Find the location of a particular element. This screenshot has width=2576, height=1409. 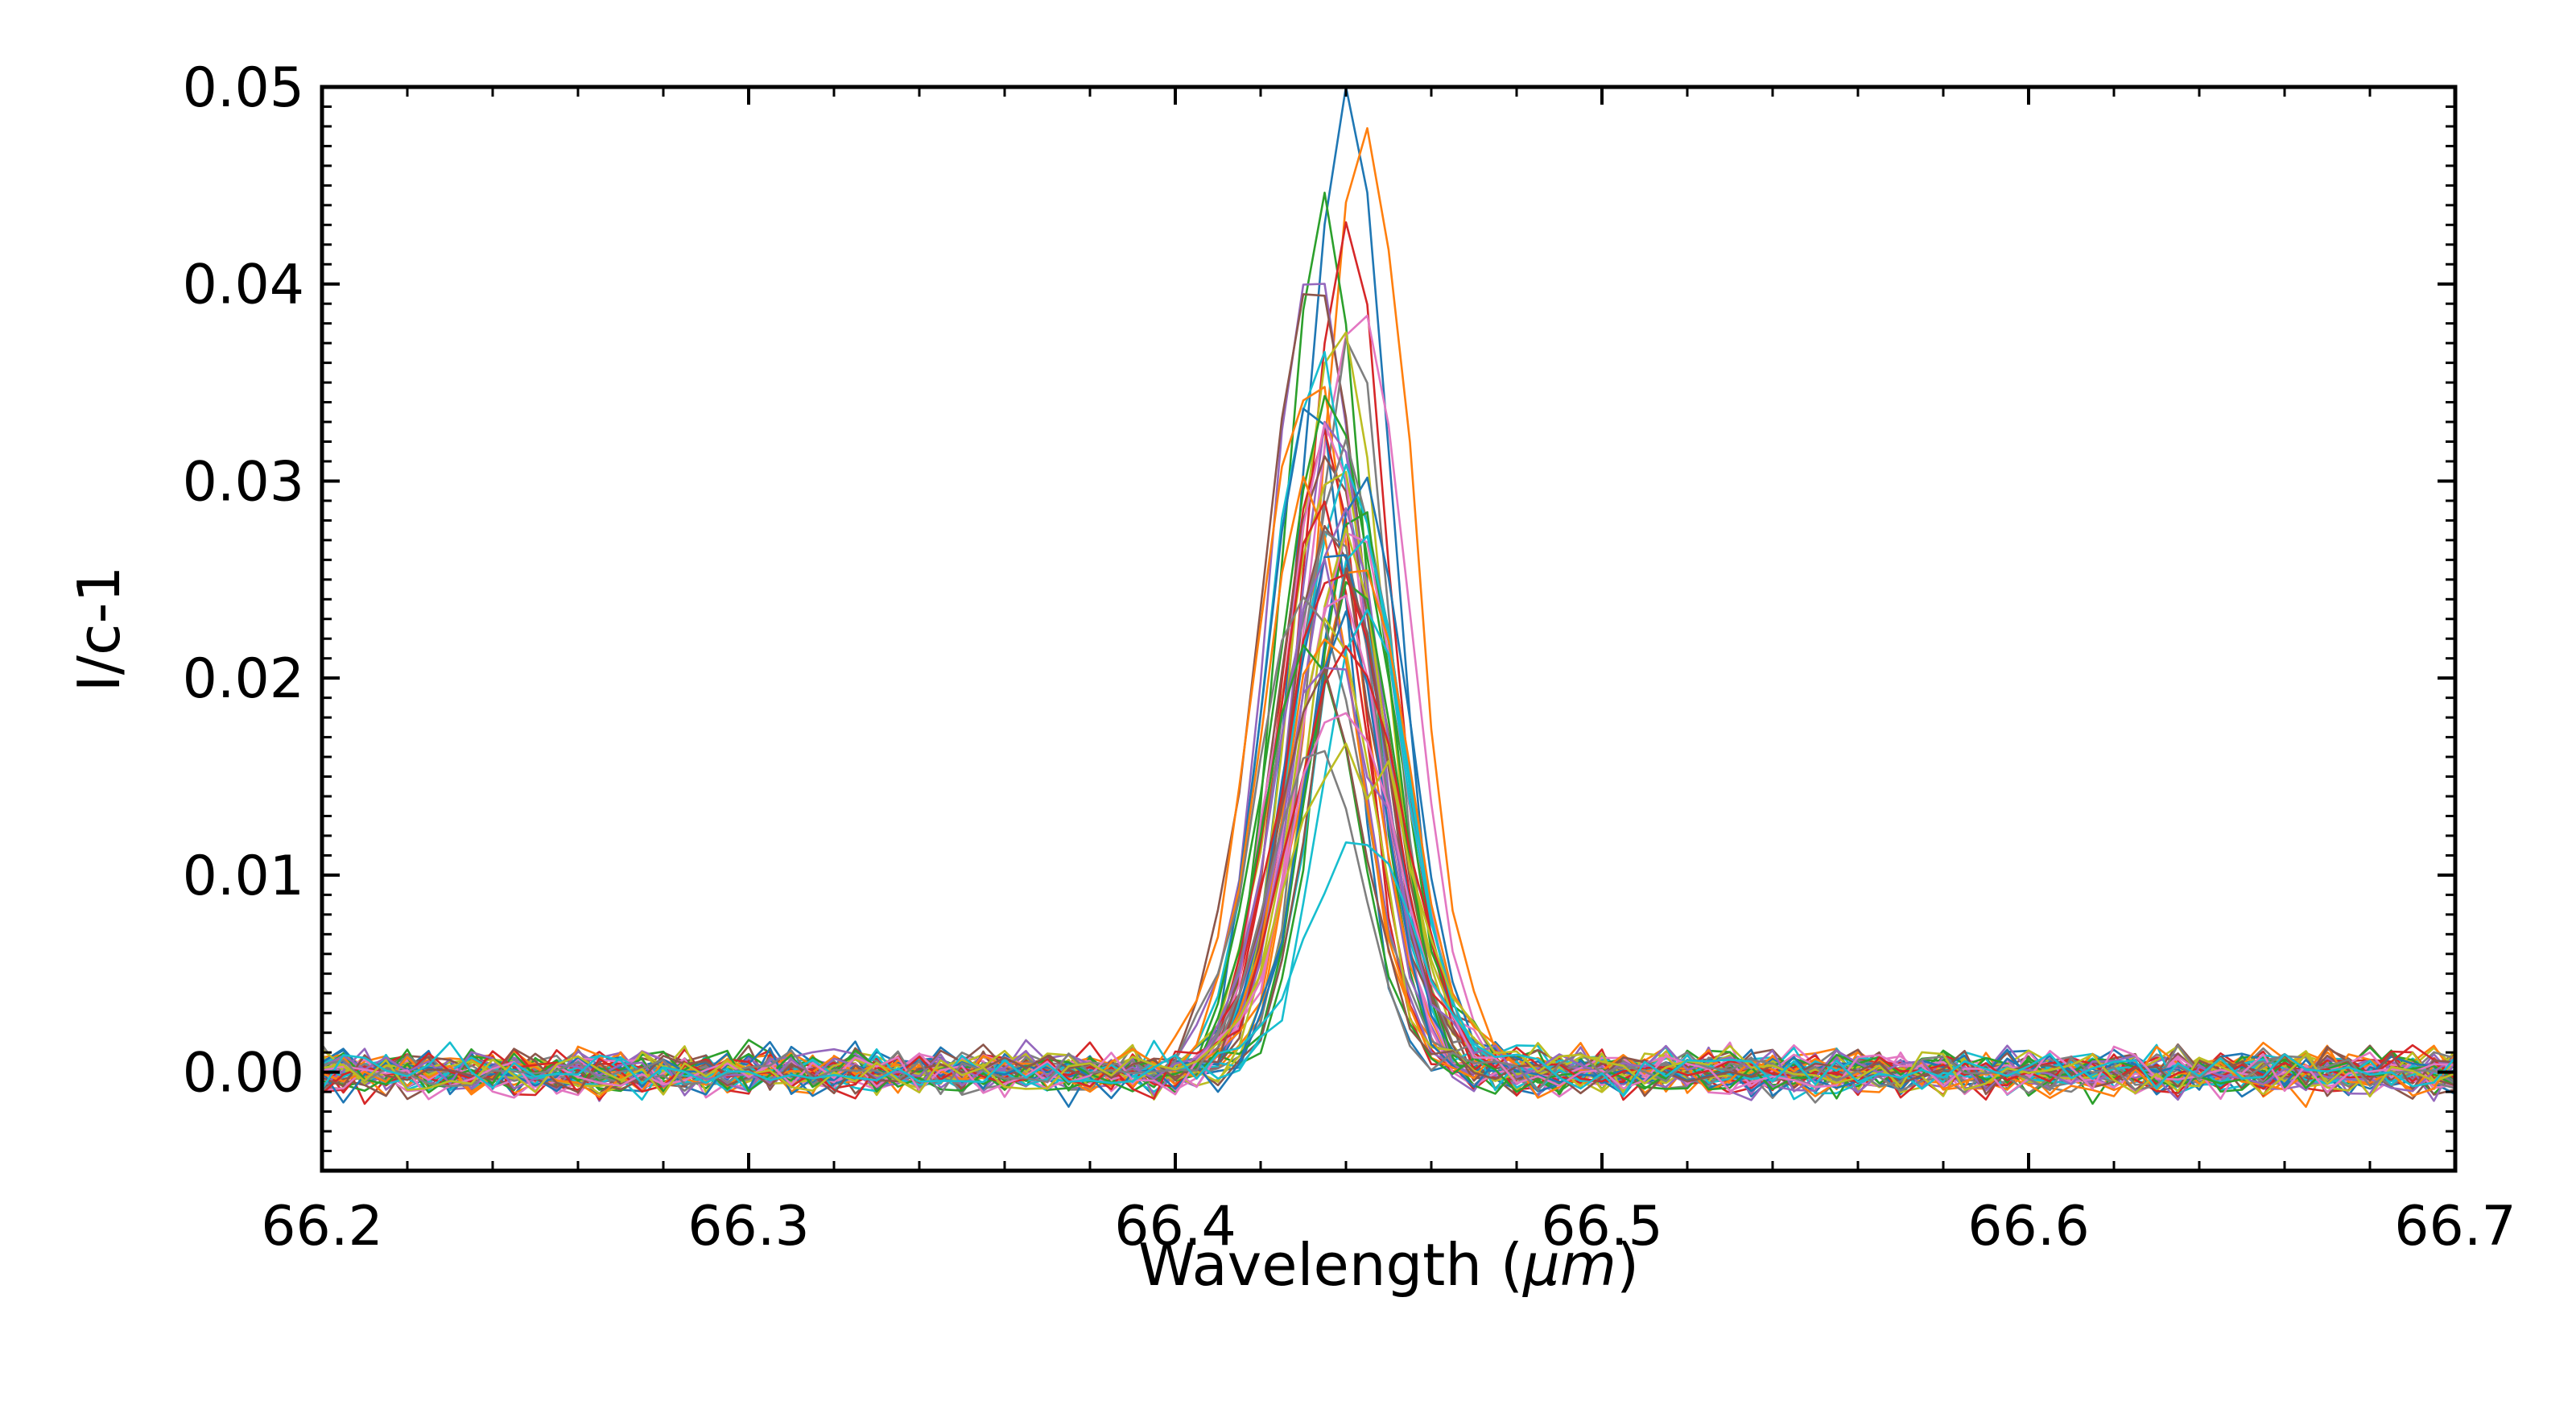

x-axis-label: Wavelength (μm) is located at coordinates (1388, 1265).